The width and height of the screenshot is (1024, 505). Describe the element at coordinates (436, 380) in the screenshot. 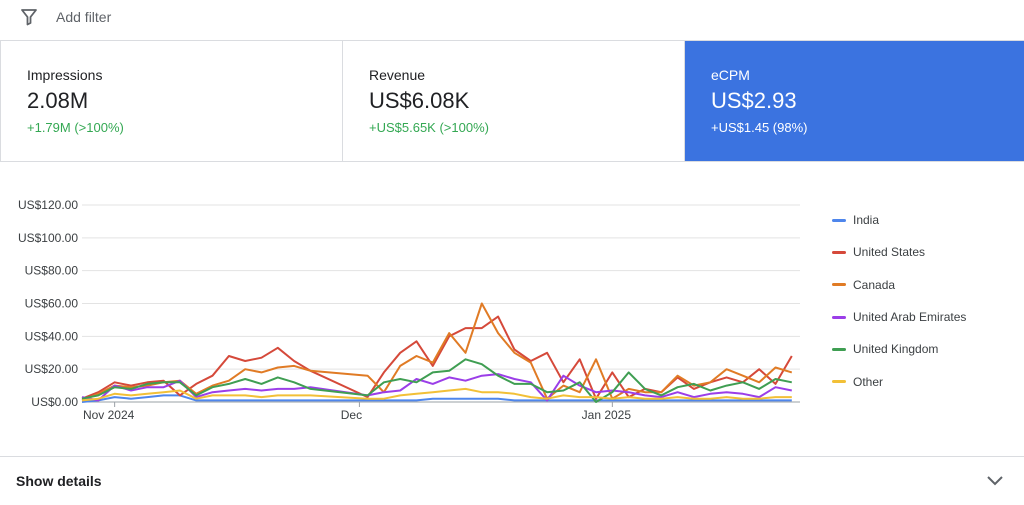

I see `series-line-united-kingdom` at that location.